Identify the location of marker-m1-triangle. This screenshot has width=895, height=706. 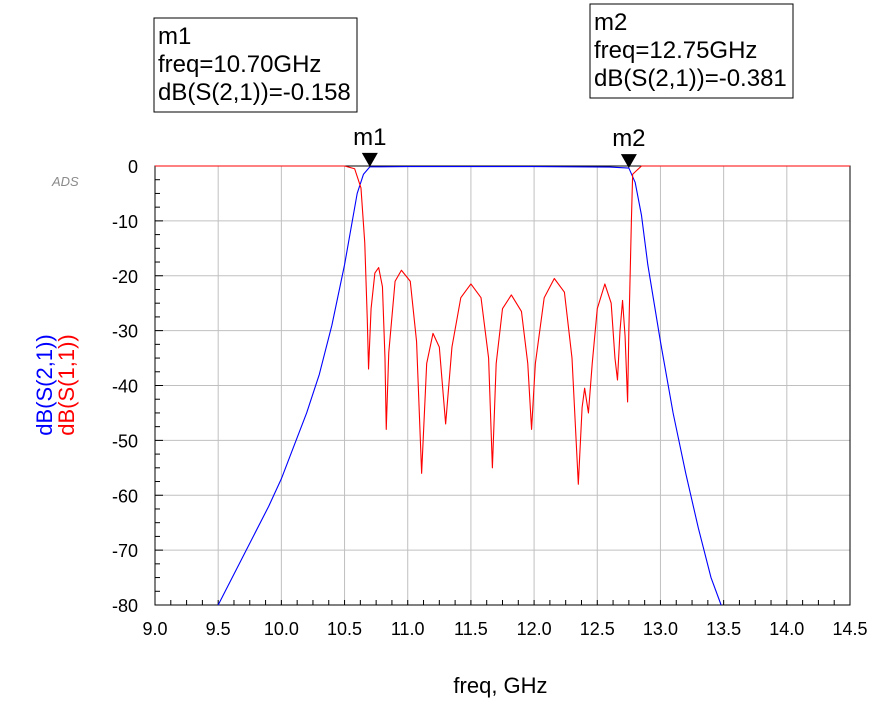
(369, 159).